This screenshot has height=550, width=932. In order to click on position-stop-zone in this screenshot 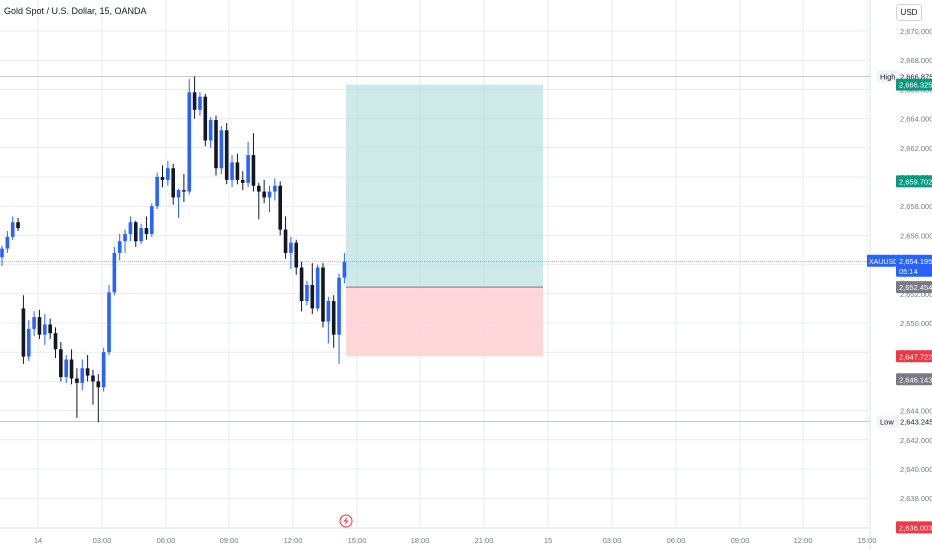, I will do `click(444, 322)`.